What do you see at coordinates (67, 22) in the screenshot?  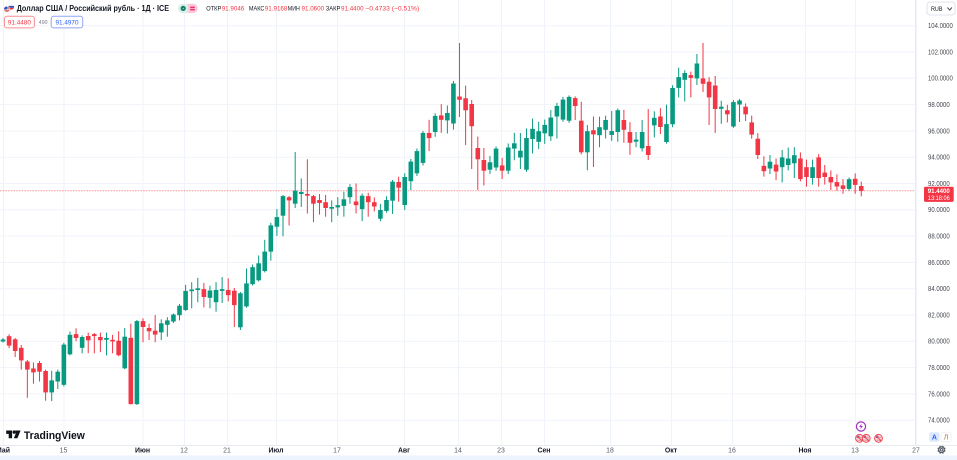 I see `svg-text: 91.4970` at bounding box center [67, 22].